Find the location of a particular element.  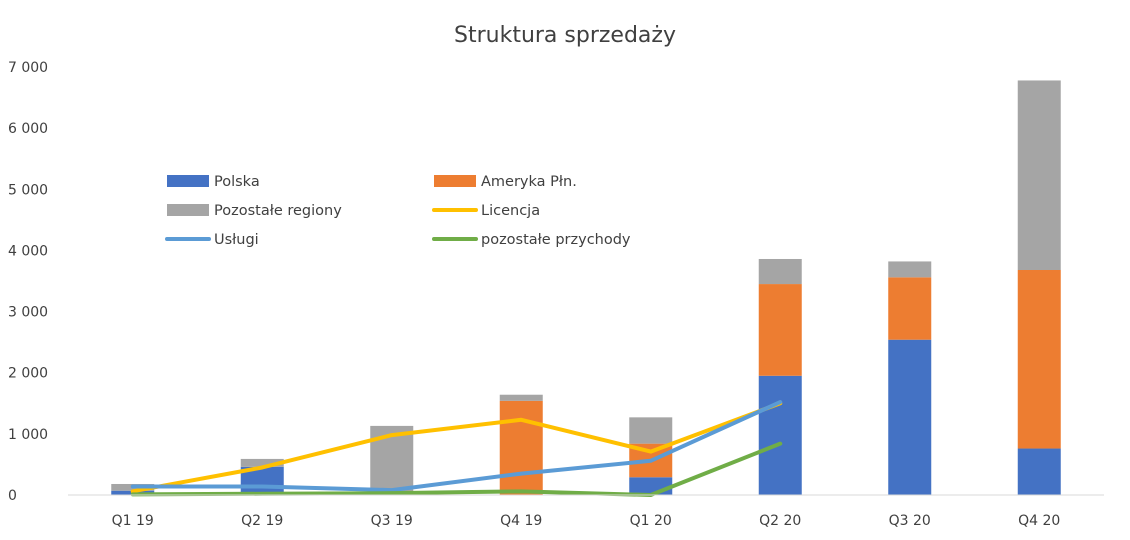

x-tick-label: Q2 19 is located at coordinates (262, 521).